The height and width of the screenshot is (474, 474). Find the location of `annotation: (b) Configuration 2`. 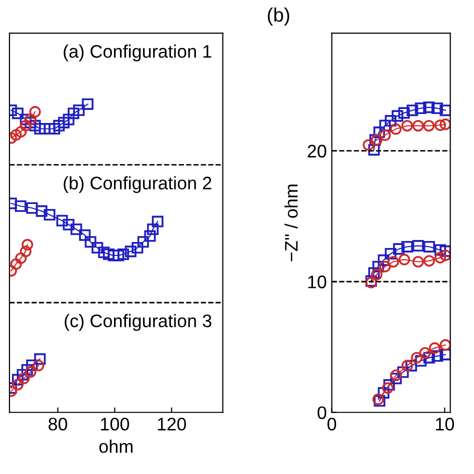

annotation: (b) Configuration 2 is located at coordinates (138, 185).